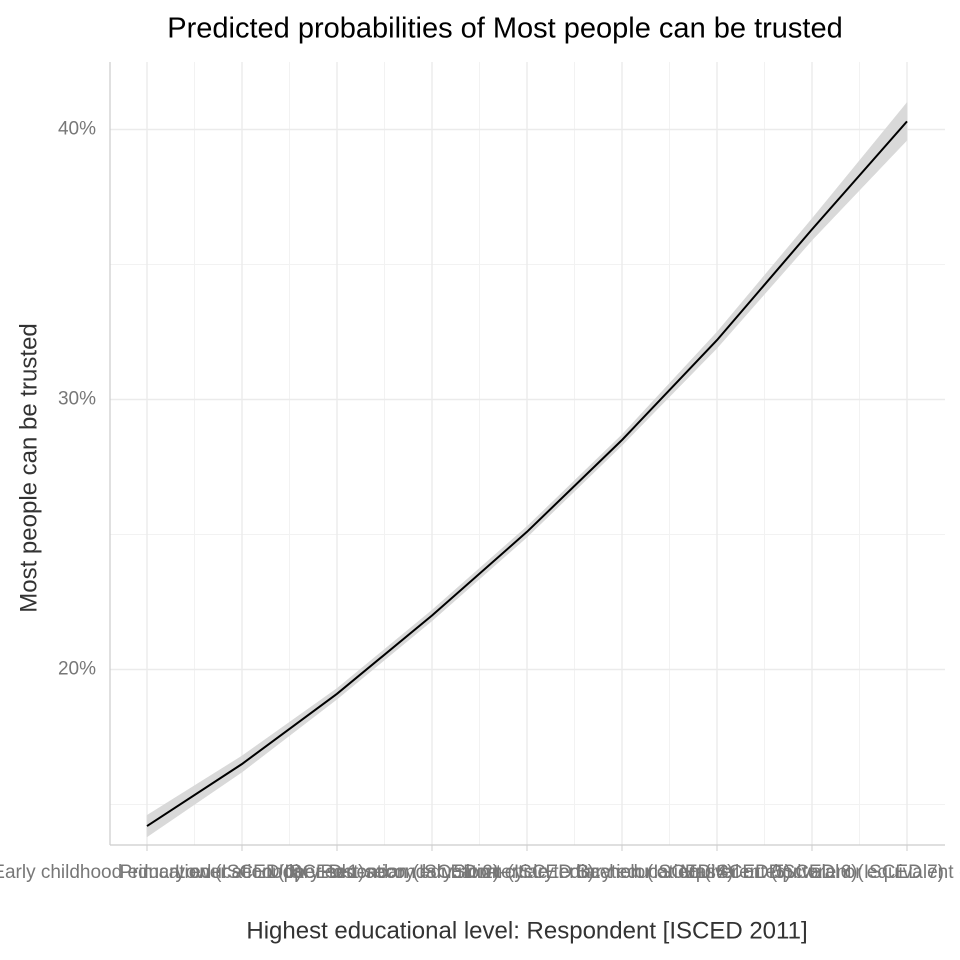 The image size is (960, 960). What do you see at coordinates (859, 171) in the screenshot?
I see `confidence-band` at bounding box center [859, 171].